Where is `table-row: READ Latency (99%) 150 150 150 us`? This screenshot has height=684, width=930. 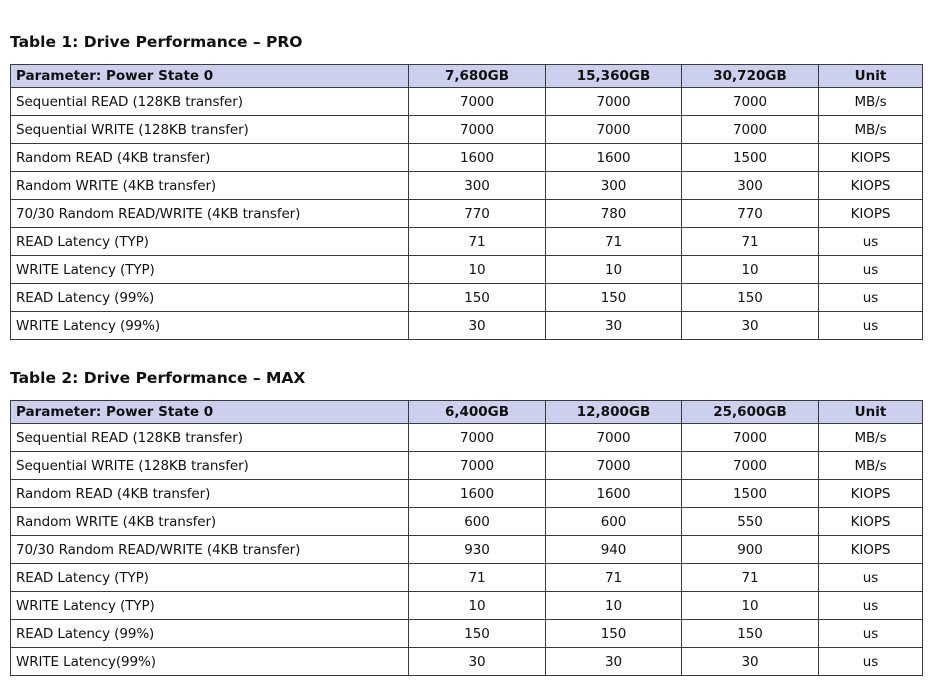 table-row: READ Latency (99%) 150 150 150 us is located at coordinates (466, 297).